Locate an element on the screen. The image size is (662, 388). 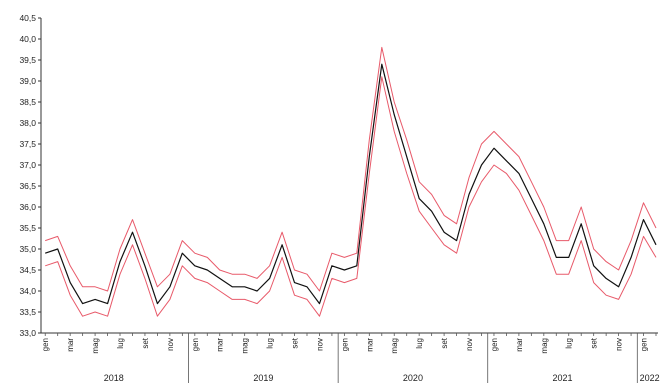
y-tick-label: 33,0 is located at coordinates (27, 333).